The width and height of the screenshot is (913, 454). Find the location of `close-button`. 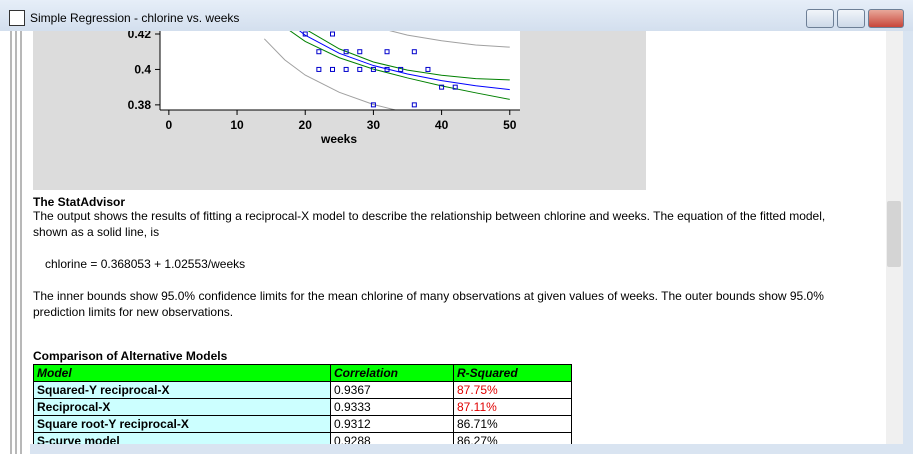

close-button is located at coordinates (886, 18).